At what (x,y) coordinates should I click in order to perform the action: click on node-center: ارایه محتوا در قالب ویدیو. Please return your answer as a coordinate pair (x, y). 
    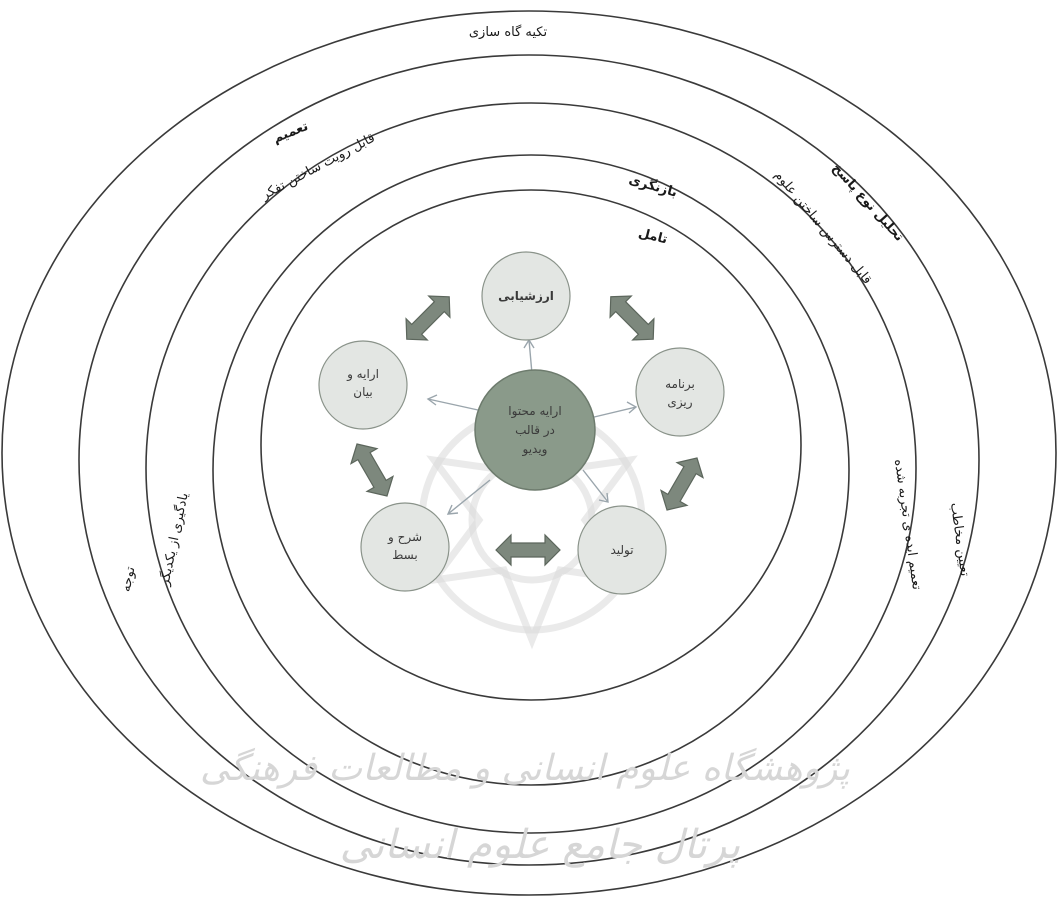
    Looking at the image, I should click on (535, 430).